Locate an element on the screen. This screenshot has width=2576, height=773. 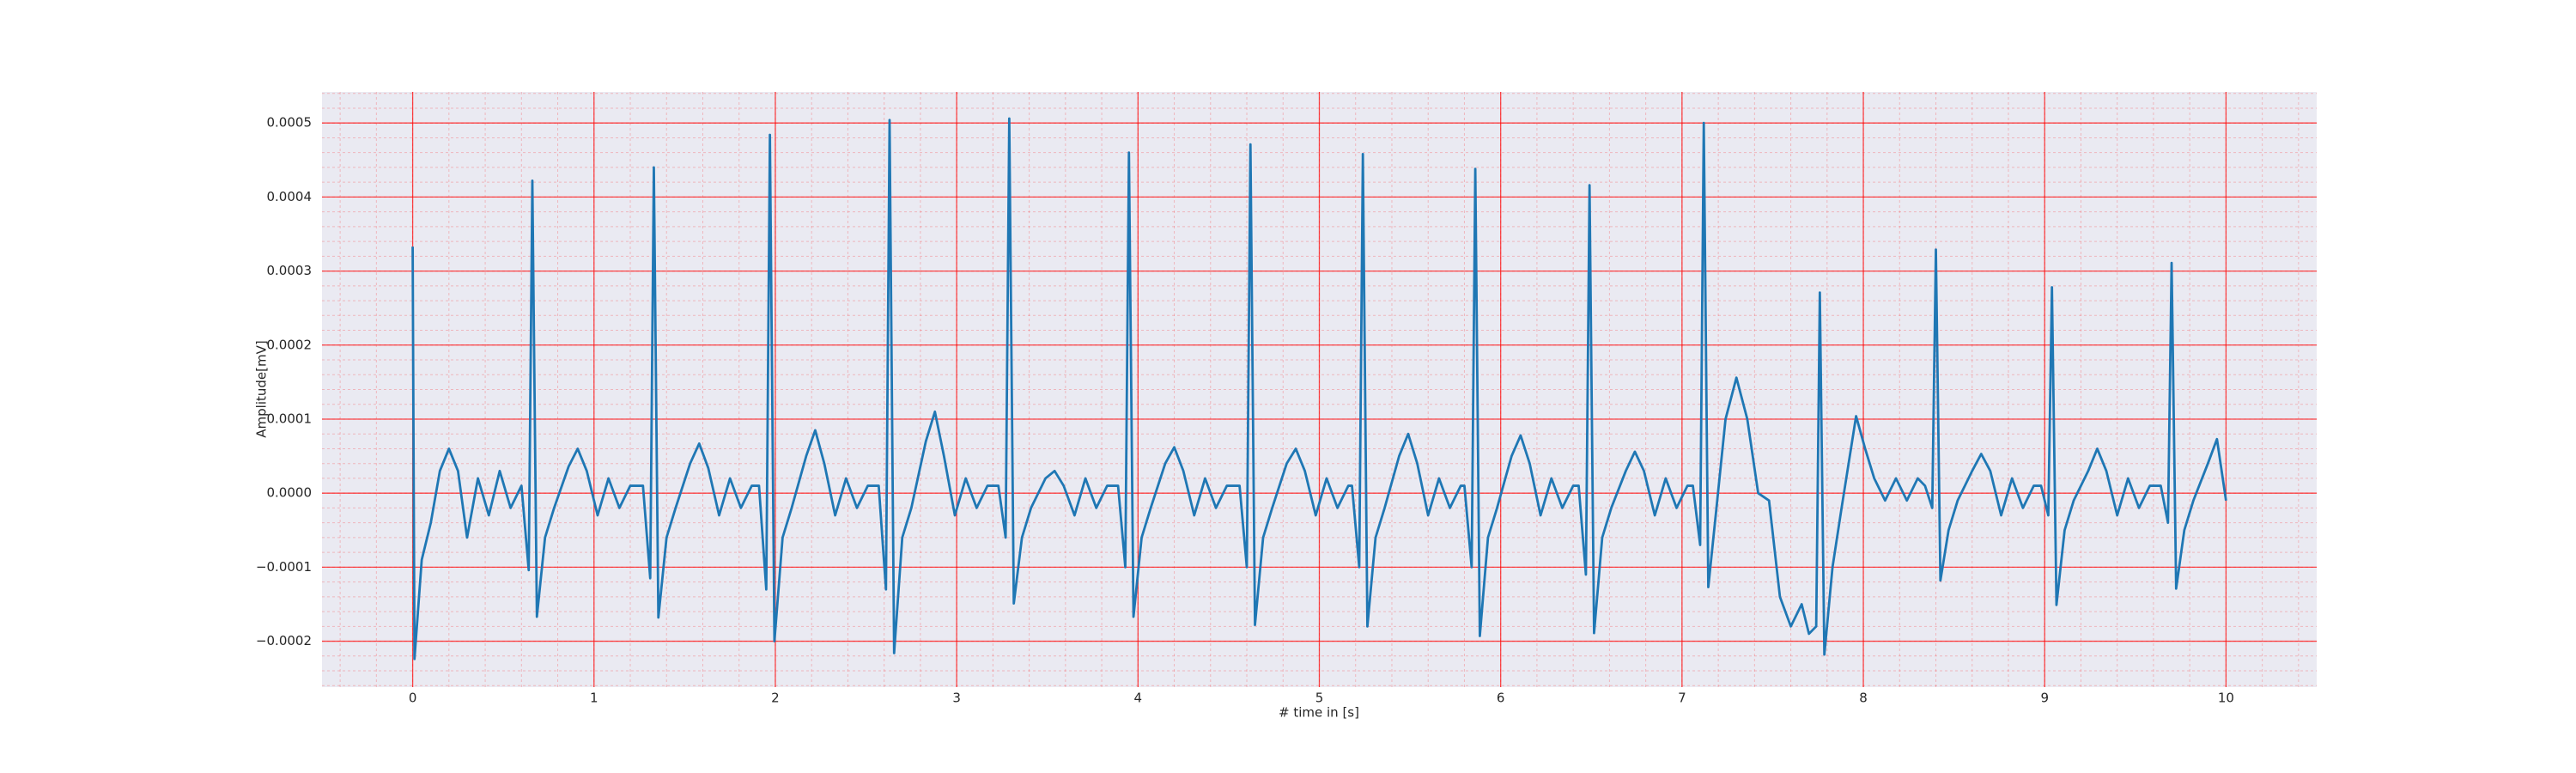
y-axis-label: Amplitude[mV] is located at coordinates (262, 388).